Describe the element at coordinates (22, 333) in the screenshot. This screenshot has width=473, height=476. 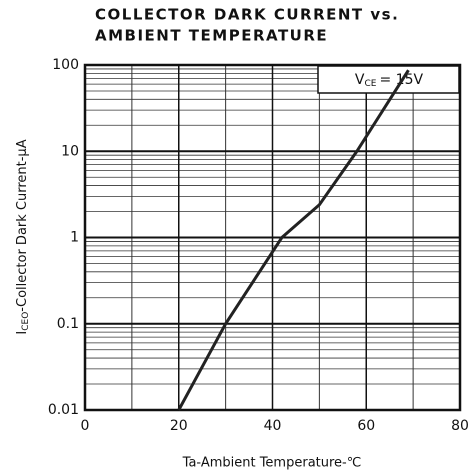
I see `y-axis-label-part: I` at that location.